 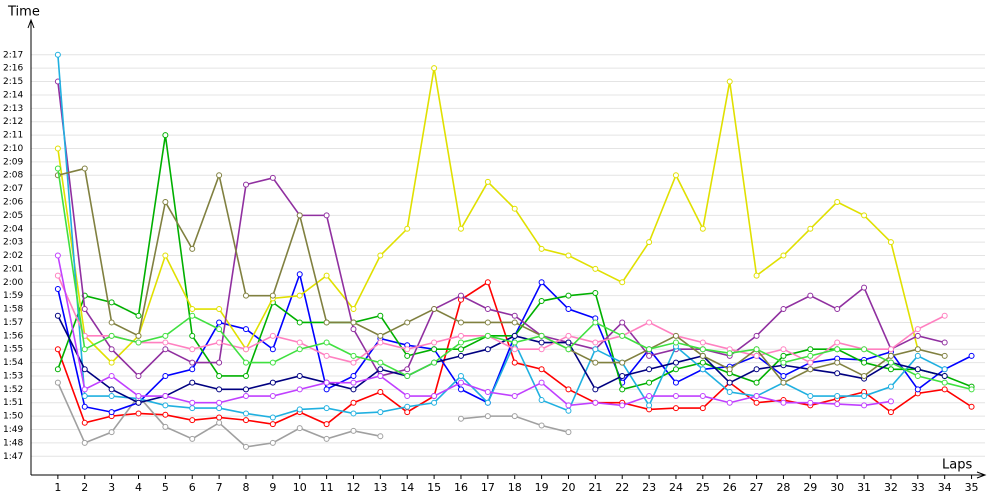 I want to click on y-tick-label: 1:51, so click(x=13, y=403).